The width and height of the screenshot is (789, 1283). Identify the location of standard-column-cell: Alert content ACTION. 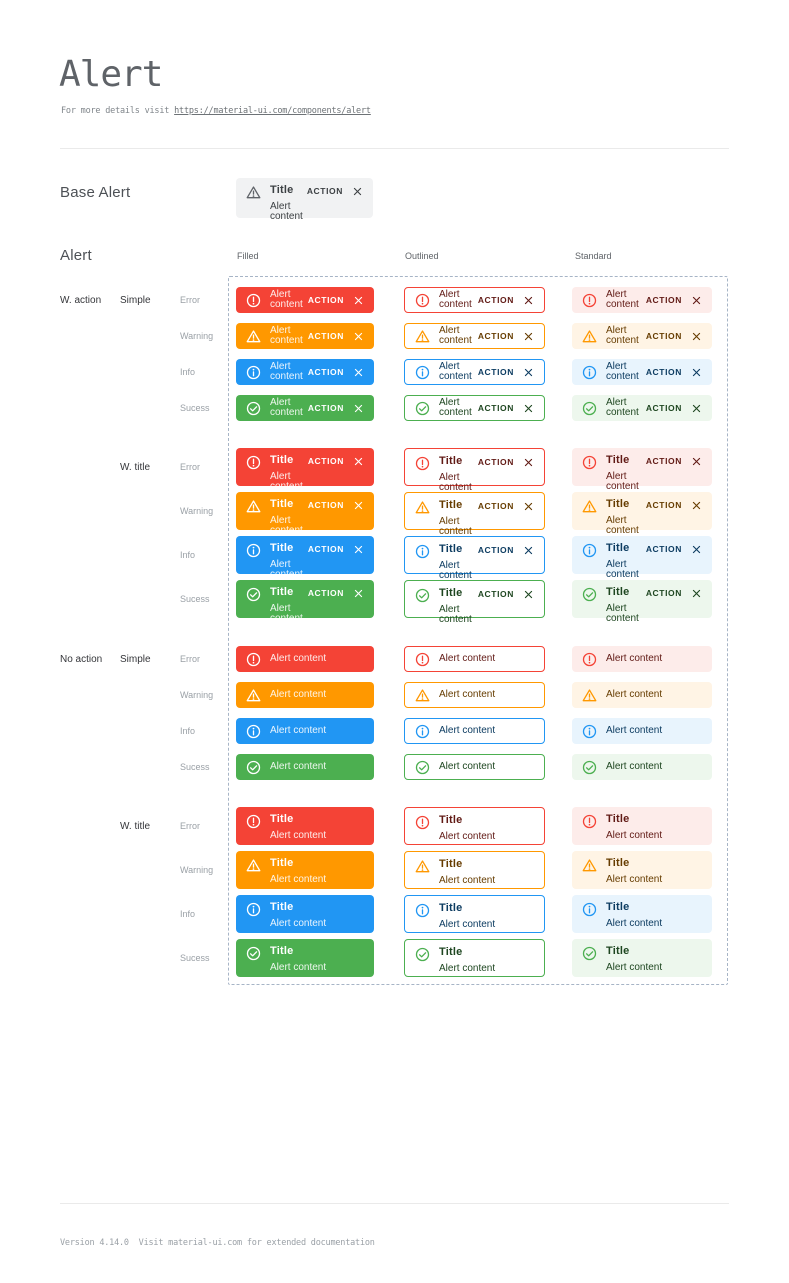
(642, 336).